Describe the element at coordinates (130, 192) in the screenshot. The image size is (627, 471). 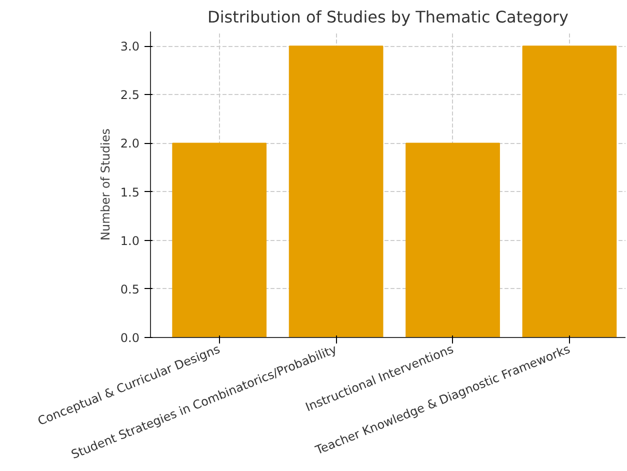
I see `y-tick-label: 1.5` at that location.